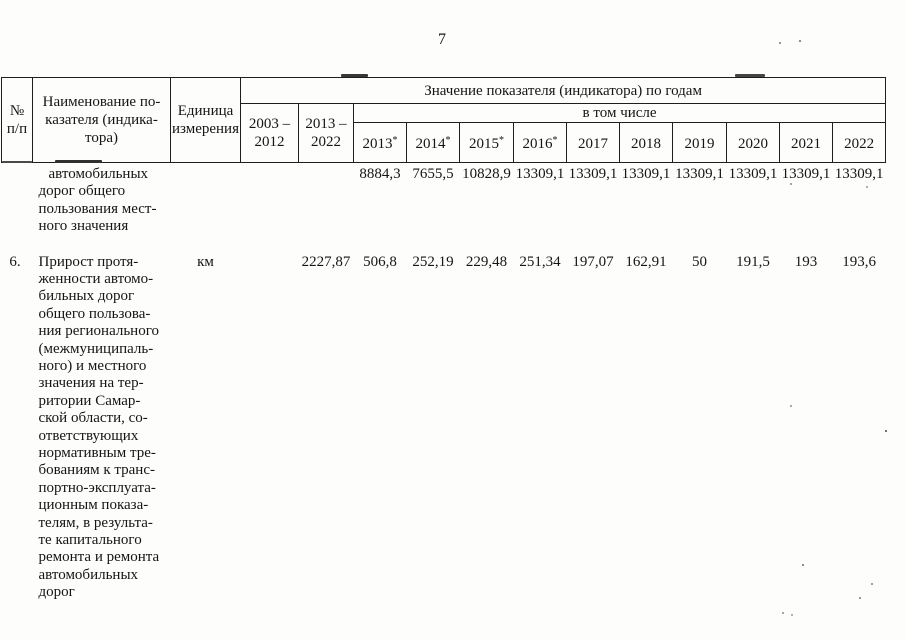 This screenshot has height=640, width=905. What do you see at coordinates (326, 207) in the screenshot?
I see `row-value-2013-2022` at bounding box center [326, 207].